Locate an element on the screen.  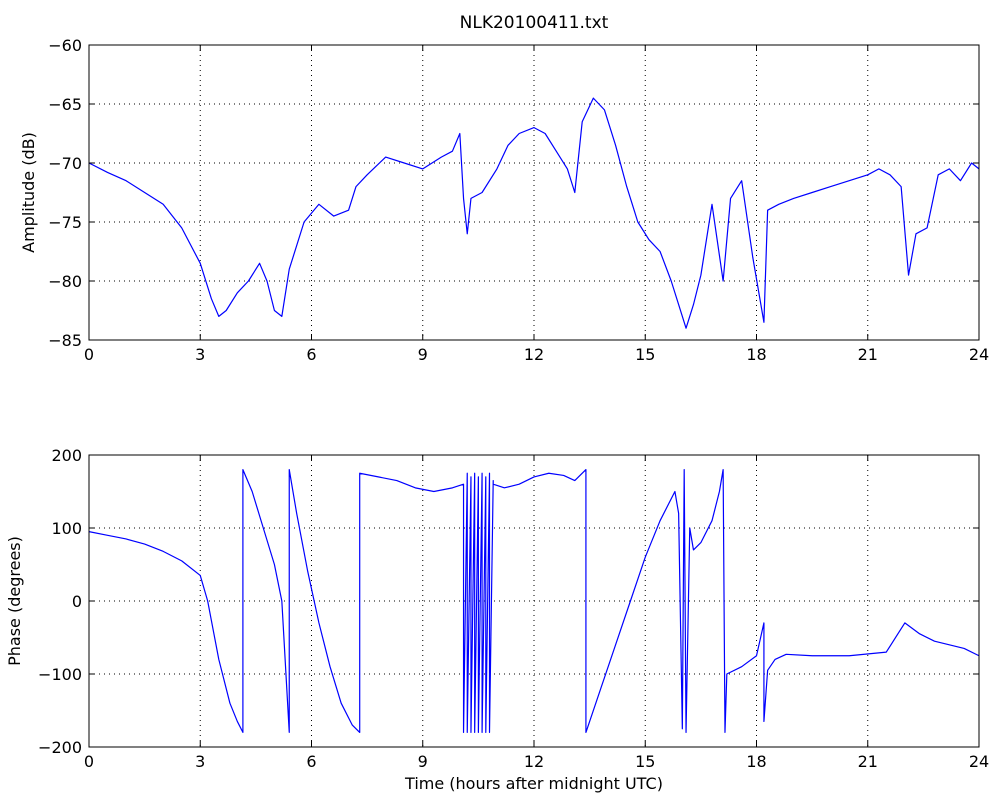
y-tick-label: −100 is located at coordinates (60, 674).